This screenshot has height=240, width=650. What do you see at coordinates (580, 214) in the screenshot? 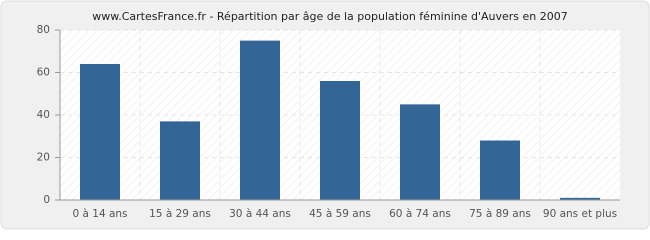
I see `x-tick-label: 90 ans et plus` at bounding box center [580, 214].